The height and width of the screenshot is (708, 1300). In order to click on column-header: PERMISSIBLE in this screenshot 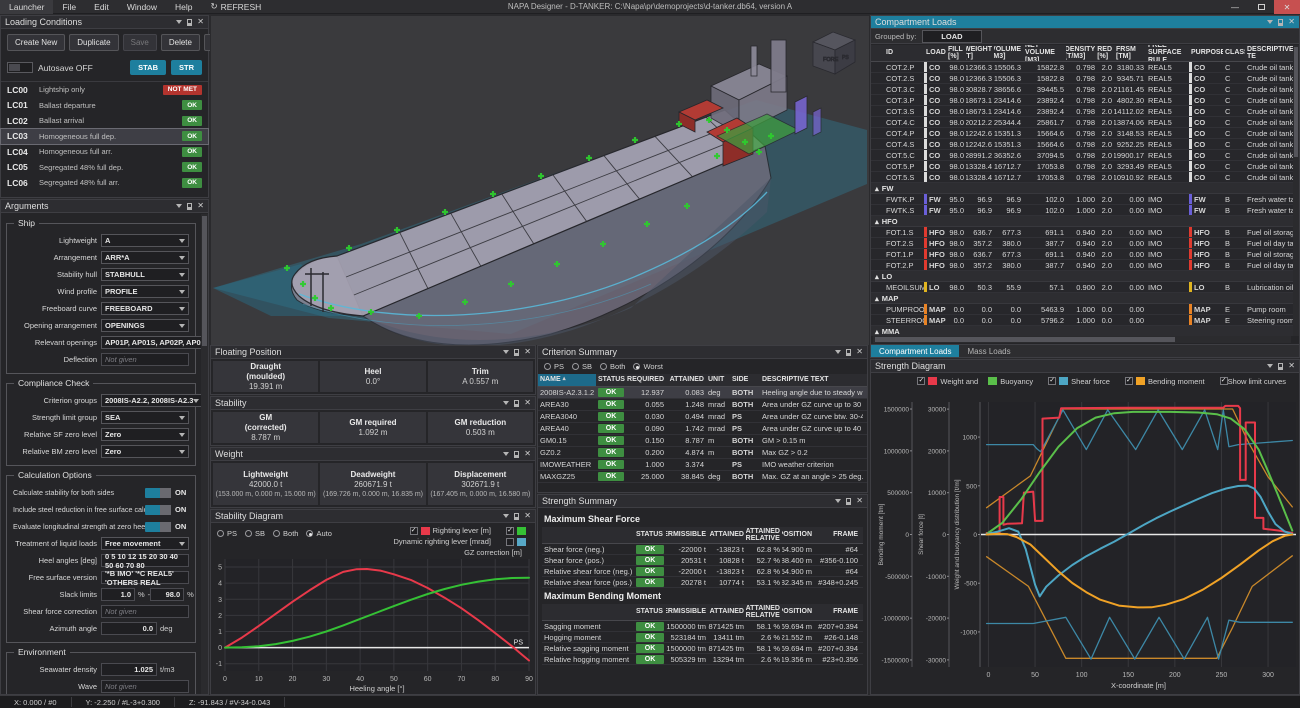, I will do `click(686, 612)`.